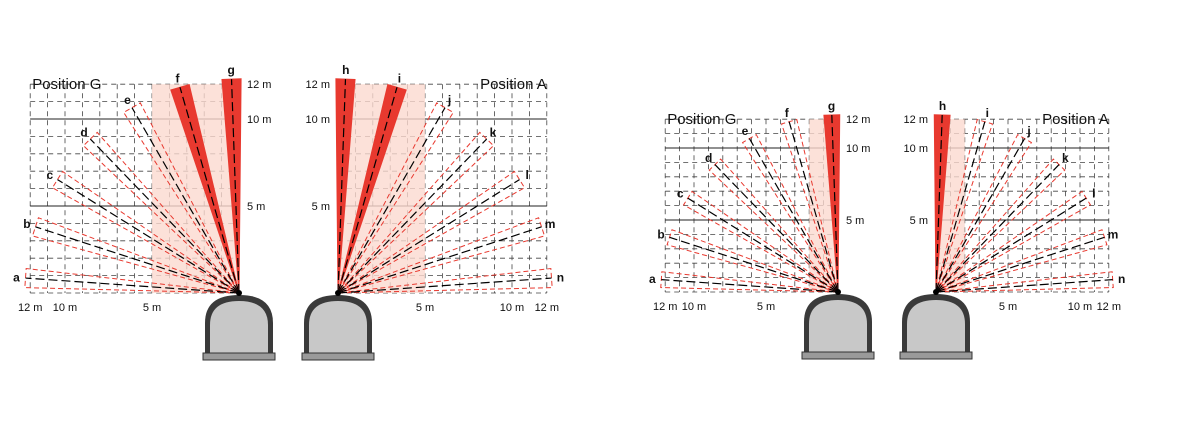 This screenshot has height=427, width=1200. What do you see at coordinates (652, 279) in the screenshot?
I see `zone-label-a: a` at bounding box center [652, 279].